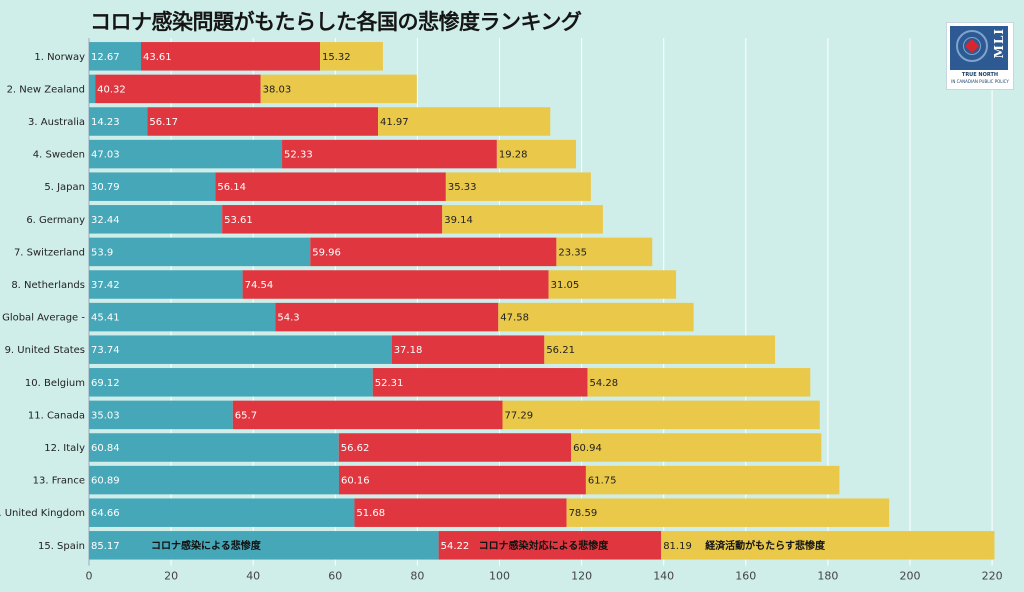 This screenshot has height=592, width=1024. Describe the element at coordinates (336, 22) in the screenshot. I see `page-title: コロナ感染問題がもたらした各国の悲惨度ランキング` at that location.